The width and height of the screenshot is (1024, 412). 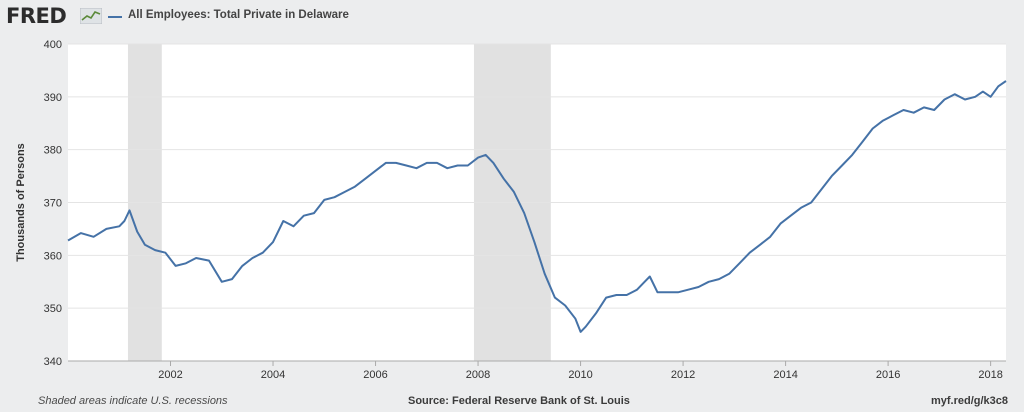 What do you see at coordinates (53, 98) in the screenshot?
I see `y-tick-label: 390` at bounding box center [53, 98].